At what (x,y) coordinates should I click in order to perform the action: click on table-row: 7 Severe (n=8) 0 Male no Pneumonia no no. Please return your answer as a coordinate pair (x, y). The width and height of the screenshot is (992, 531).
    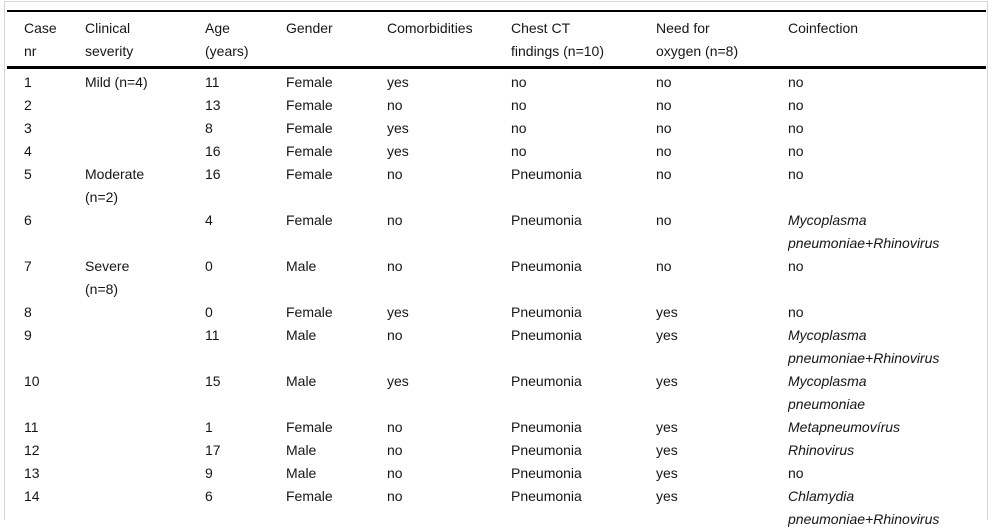
    Looking at the image, I should click on (496, 278).